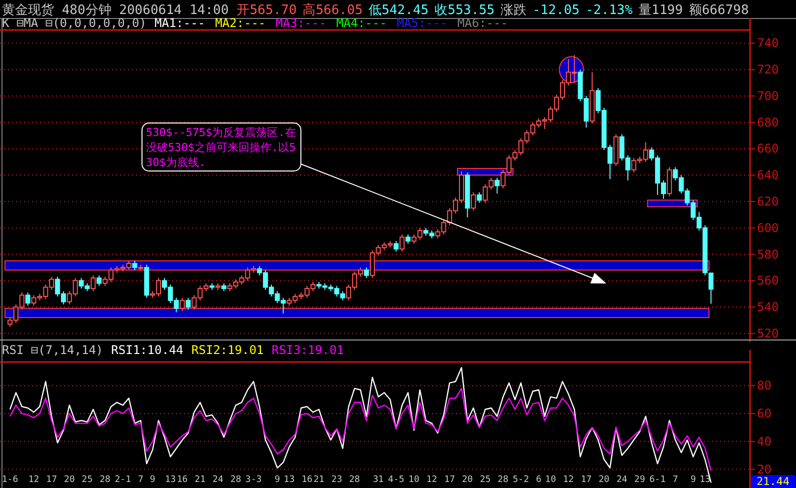 Image resolution: width=796 pixels, height=488 pixels. I want to click on y-tick-label: 700, so click(768, 95).